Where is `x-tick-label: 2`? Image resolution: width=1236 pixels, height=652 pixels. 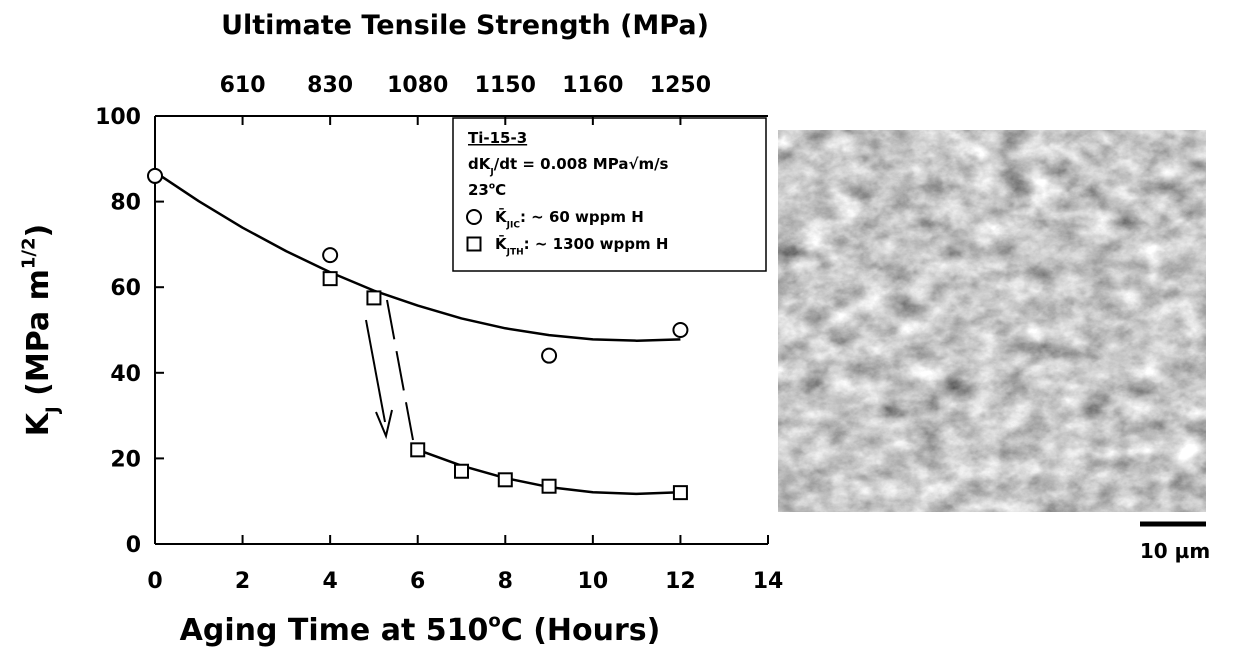
x-tick-label: 2 is located at coordinates (242, 581).